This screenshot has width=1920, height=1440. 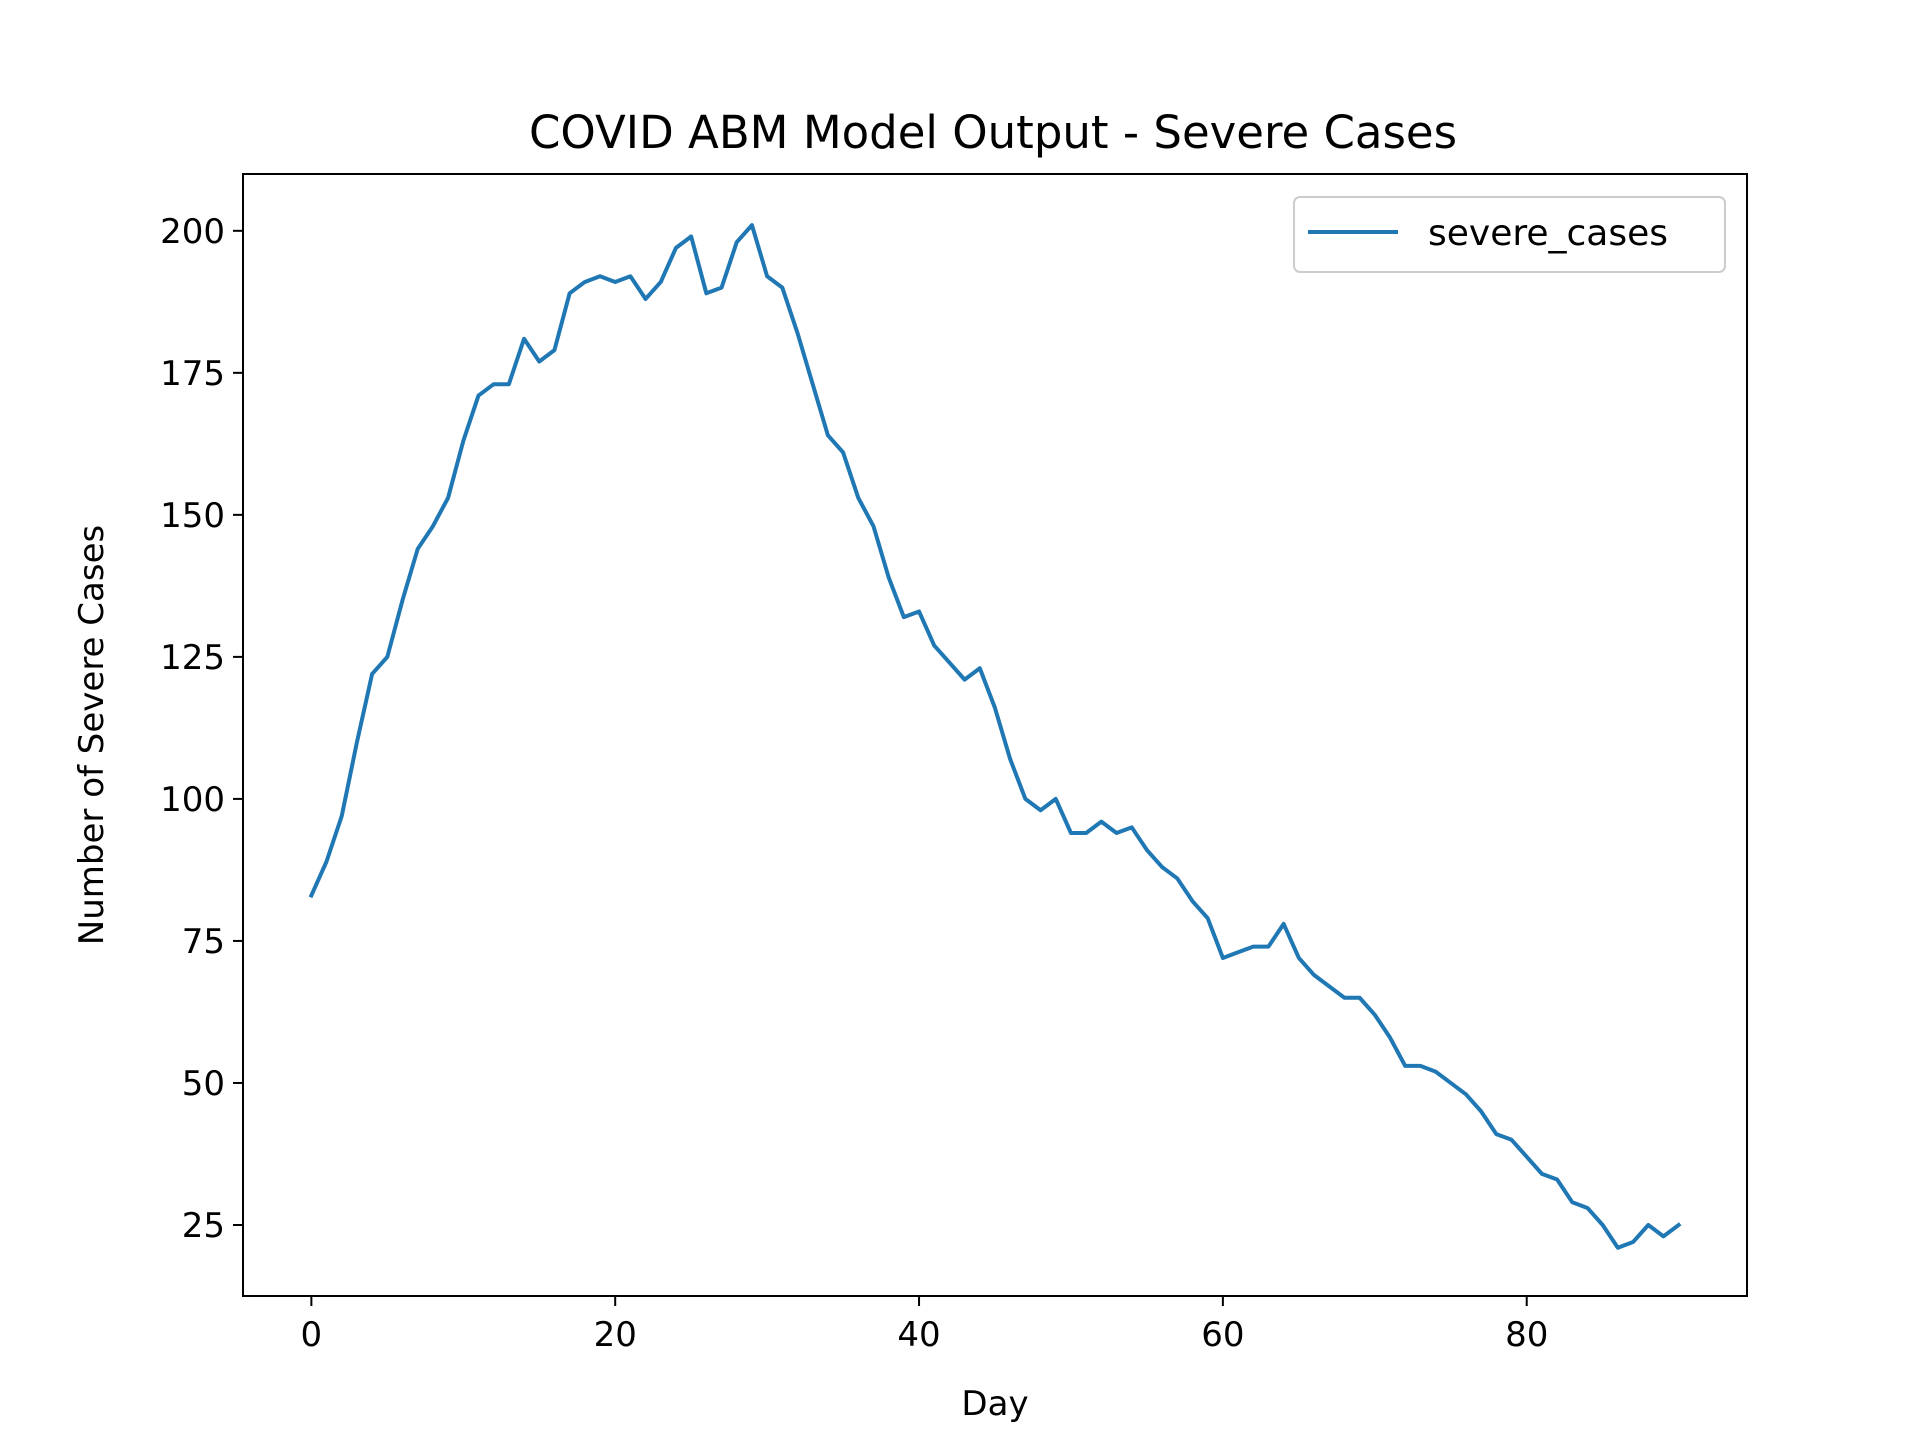 I want to click on y-tick-label: 25, so click(x=203, y=1226).